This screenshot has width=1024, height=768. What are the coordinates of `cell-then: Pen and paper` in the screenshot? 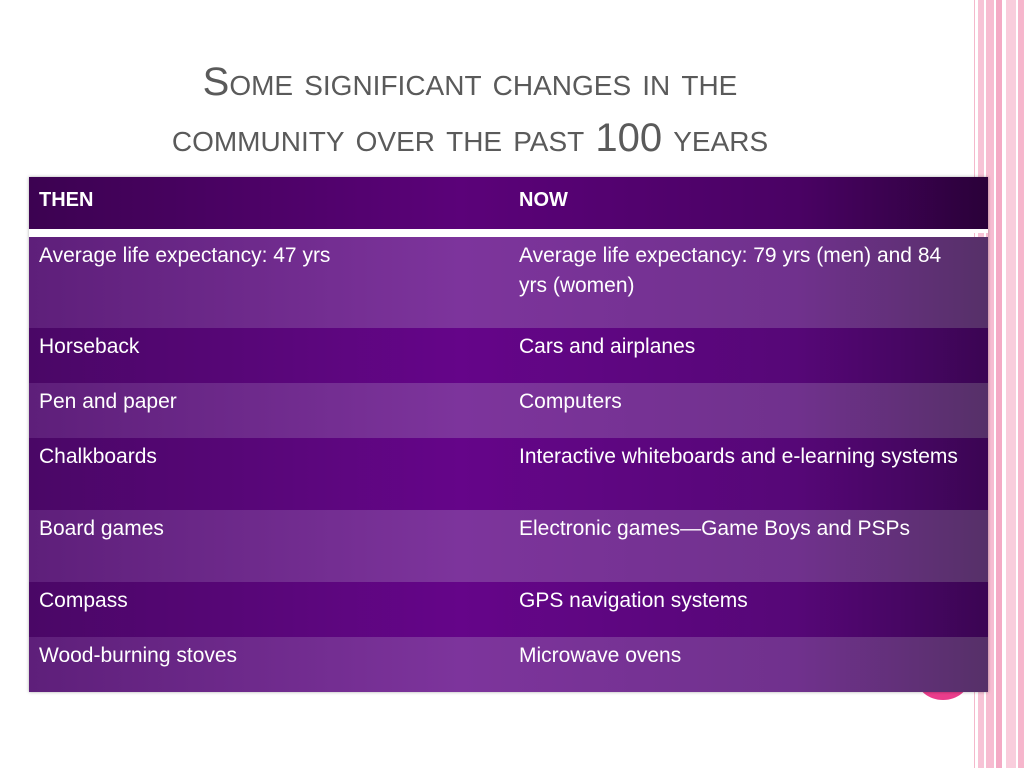 It's located at (108, 401).